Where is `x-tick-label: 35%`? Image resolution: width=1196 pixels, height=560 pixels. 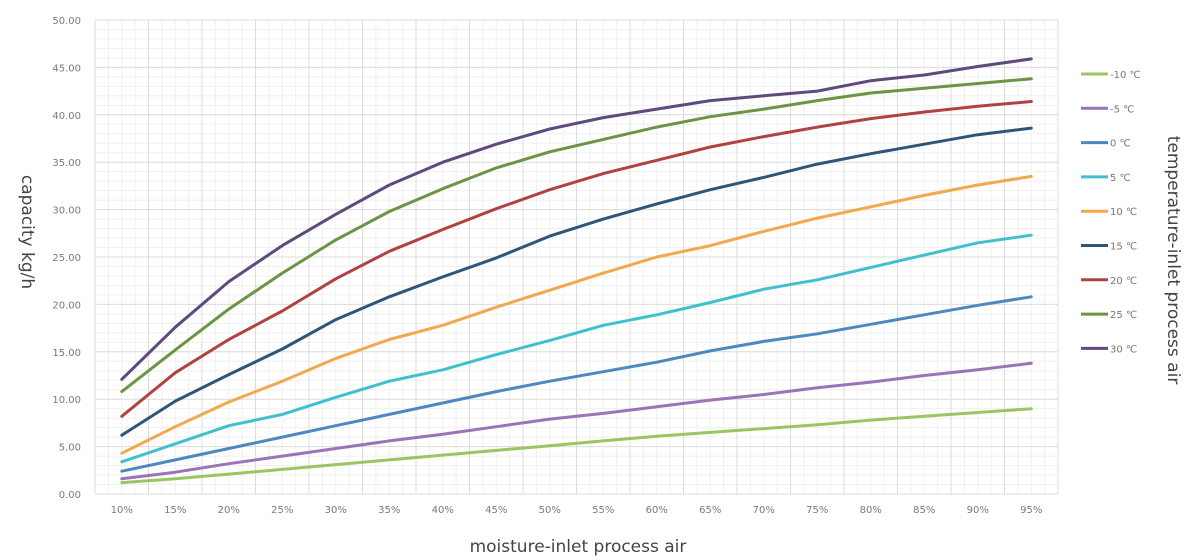
x-tick-label: 35% is located at coordinates (389, 510).